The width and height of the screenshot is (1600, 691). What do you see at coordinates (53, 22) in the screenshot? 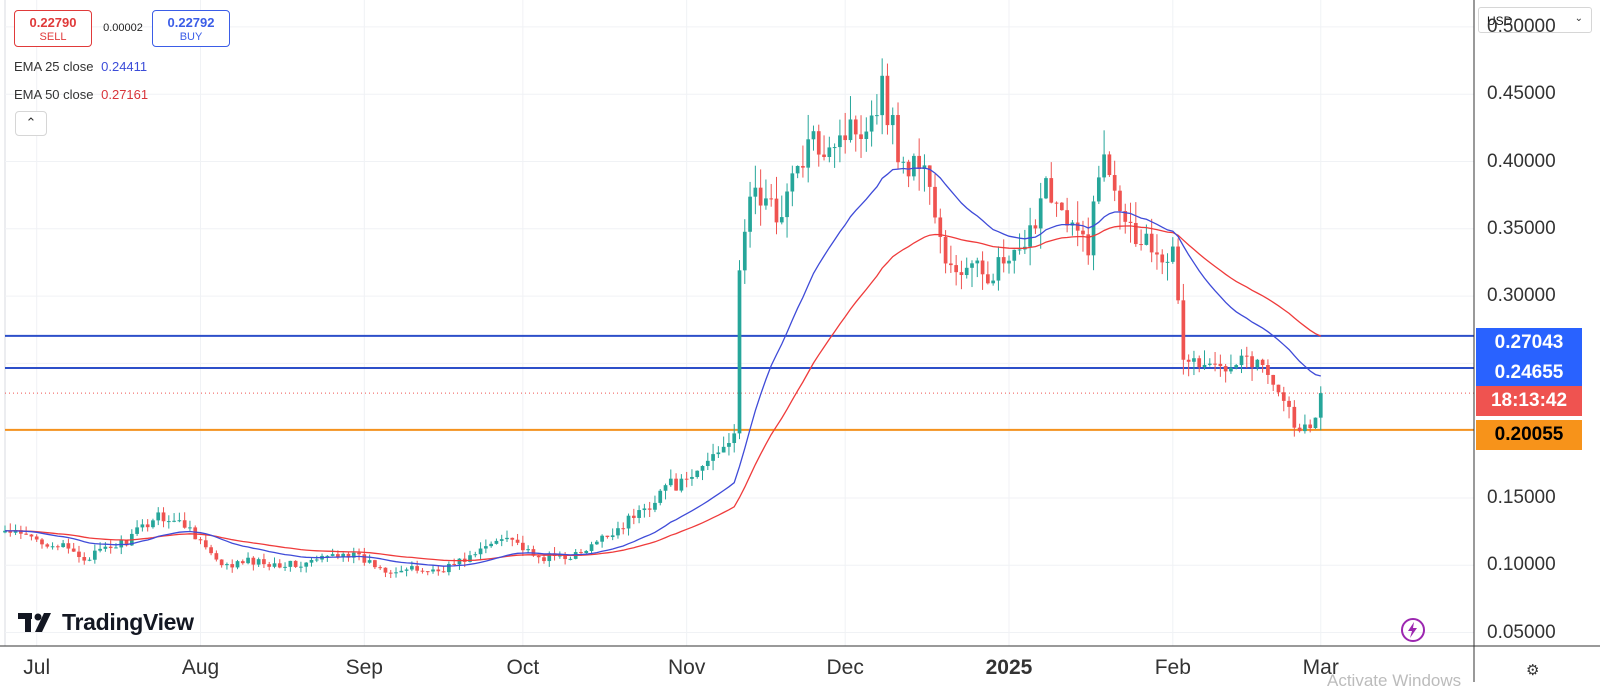
I see `sell-price: 0.22790` at bounding box center [53, 22].